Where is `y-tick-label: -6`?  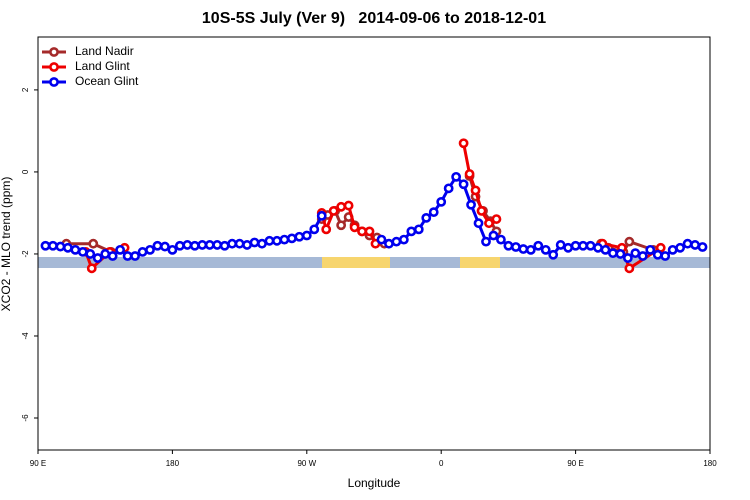
y-tick-label: -6 is located at coordinates (25, 418).